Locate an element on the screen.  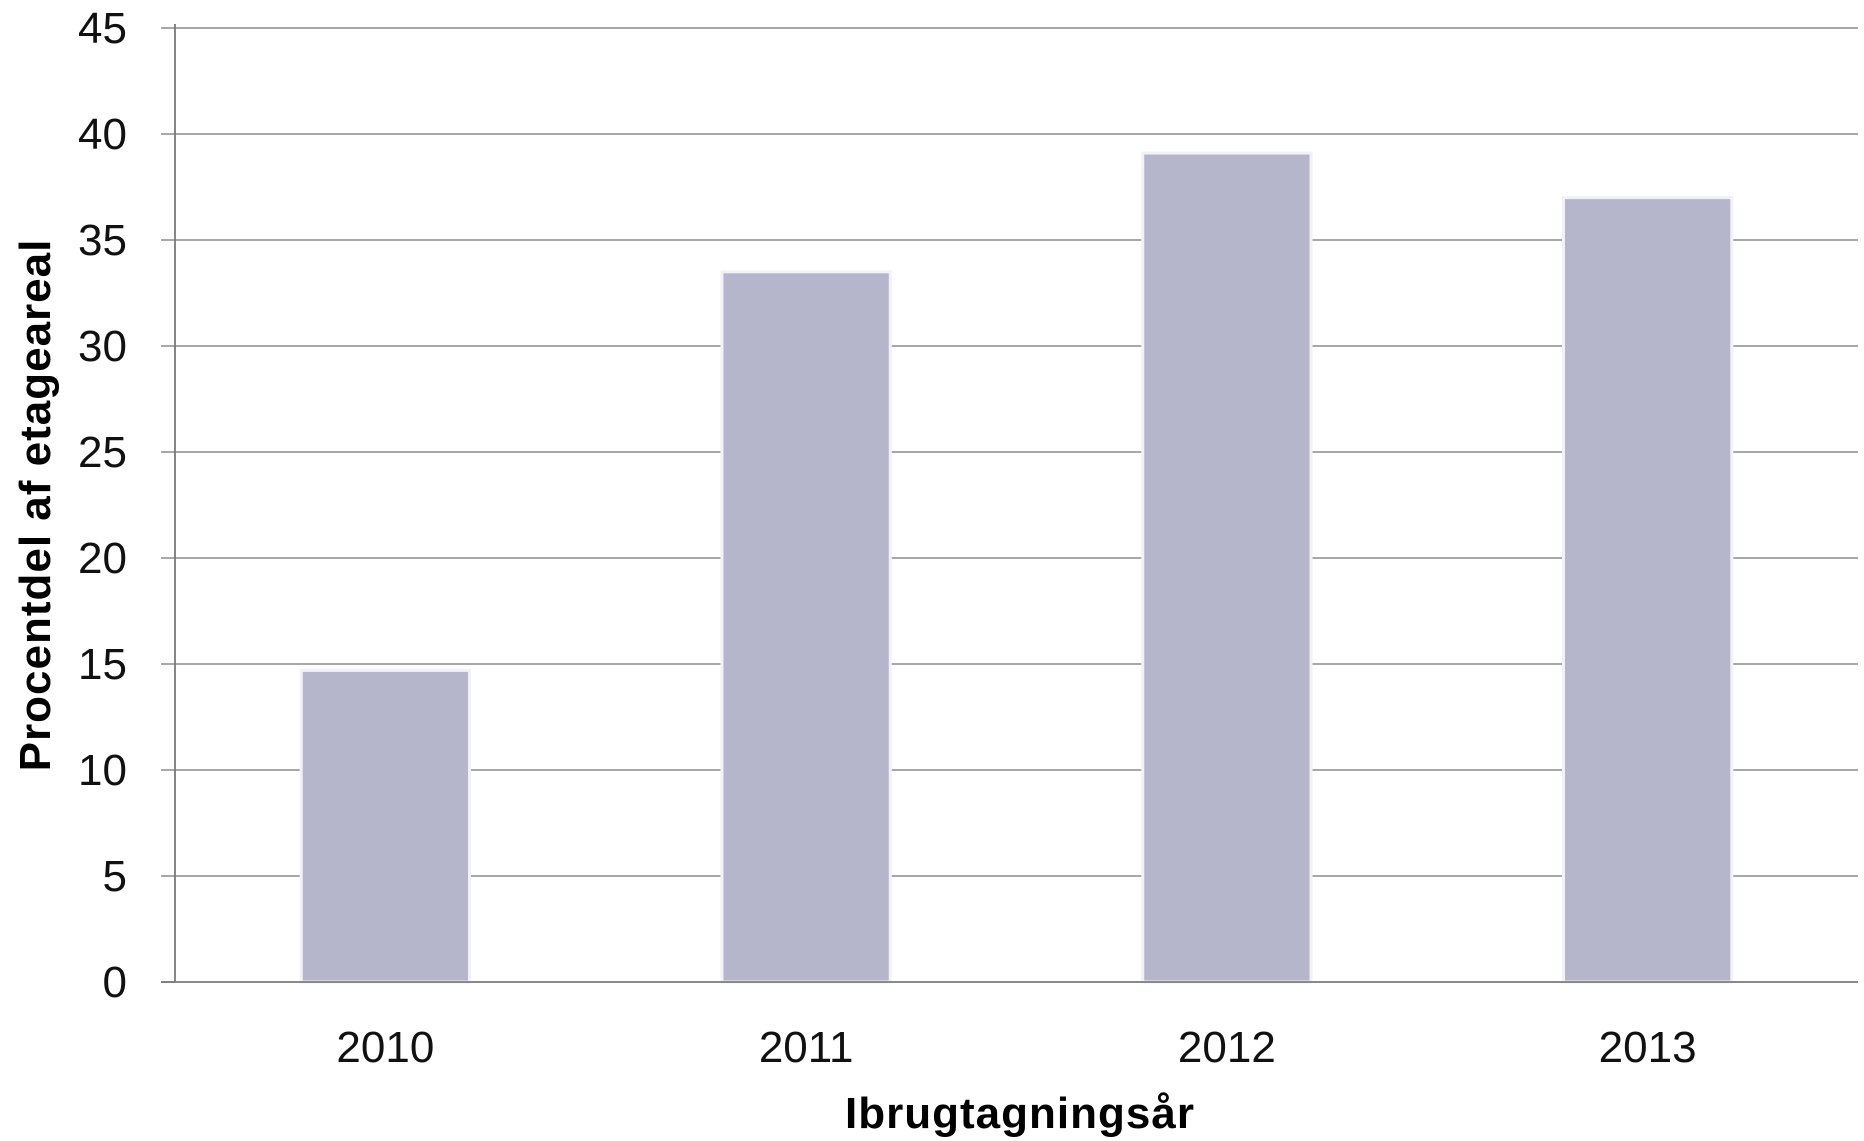
x-tick-label: 2012 is located at coordinates (1227, 1047).